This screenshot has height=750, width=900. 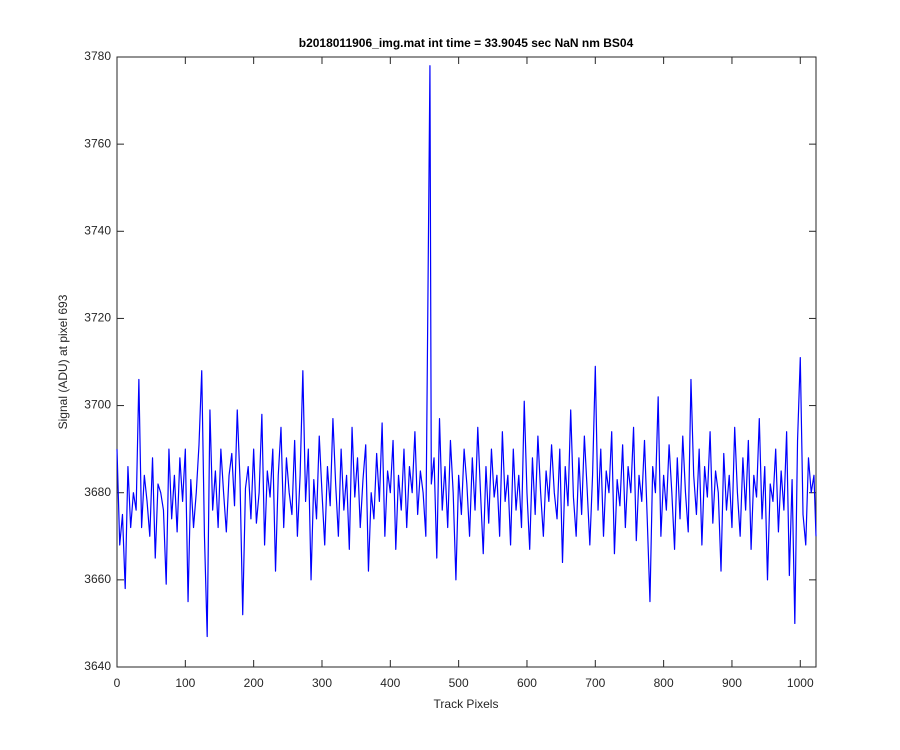 What do you see at coordinates (97, 492) in the screenshot?
I see `y-tick-label: 3680` at bounding box center [97, 492].